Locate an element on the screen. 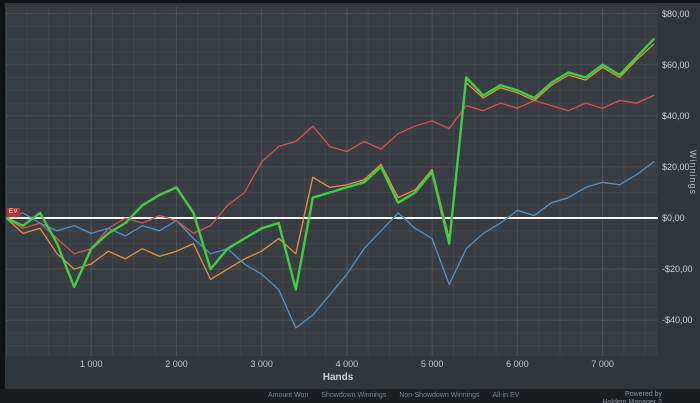 The image size is (700, 403). ev-badge: EV is located at coordinates (14, 213).